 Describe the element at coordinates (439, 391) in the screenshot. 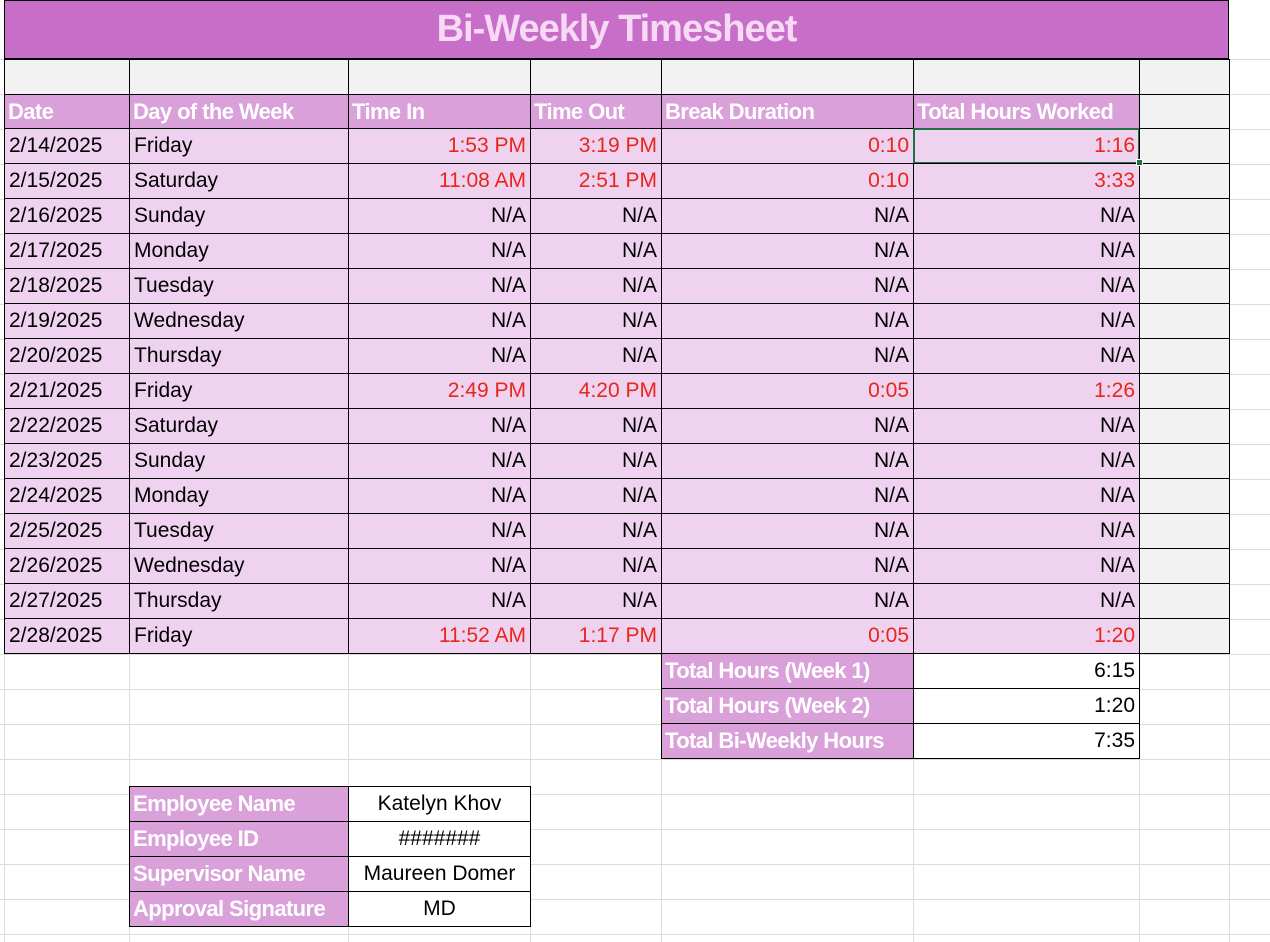

I see `cell-time-in: 2:49 PM` at that location.